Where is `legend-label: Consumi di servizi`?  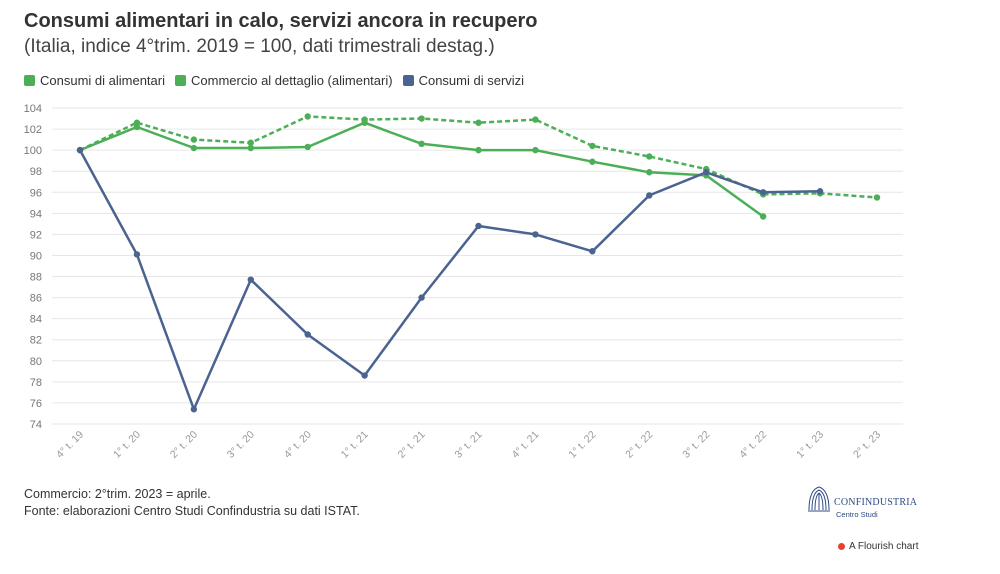
legend-label: Consumi di servizi is located at coordinates (471, 80).